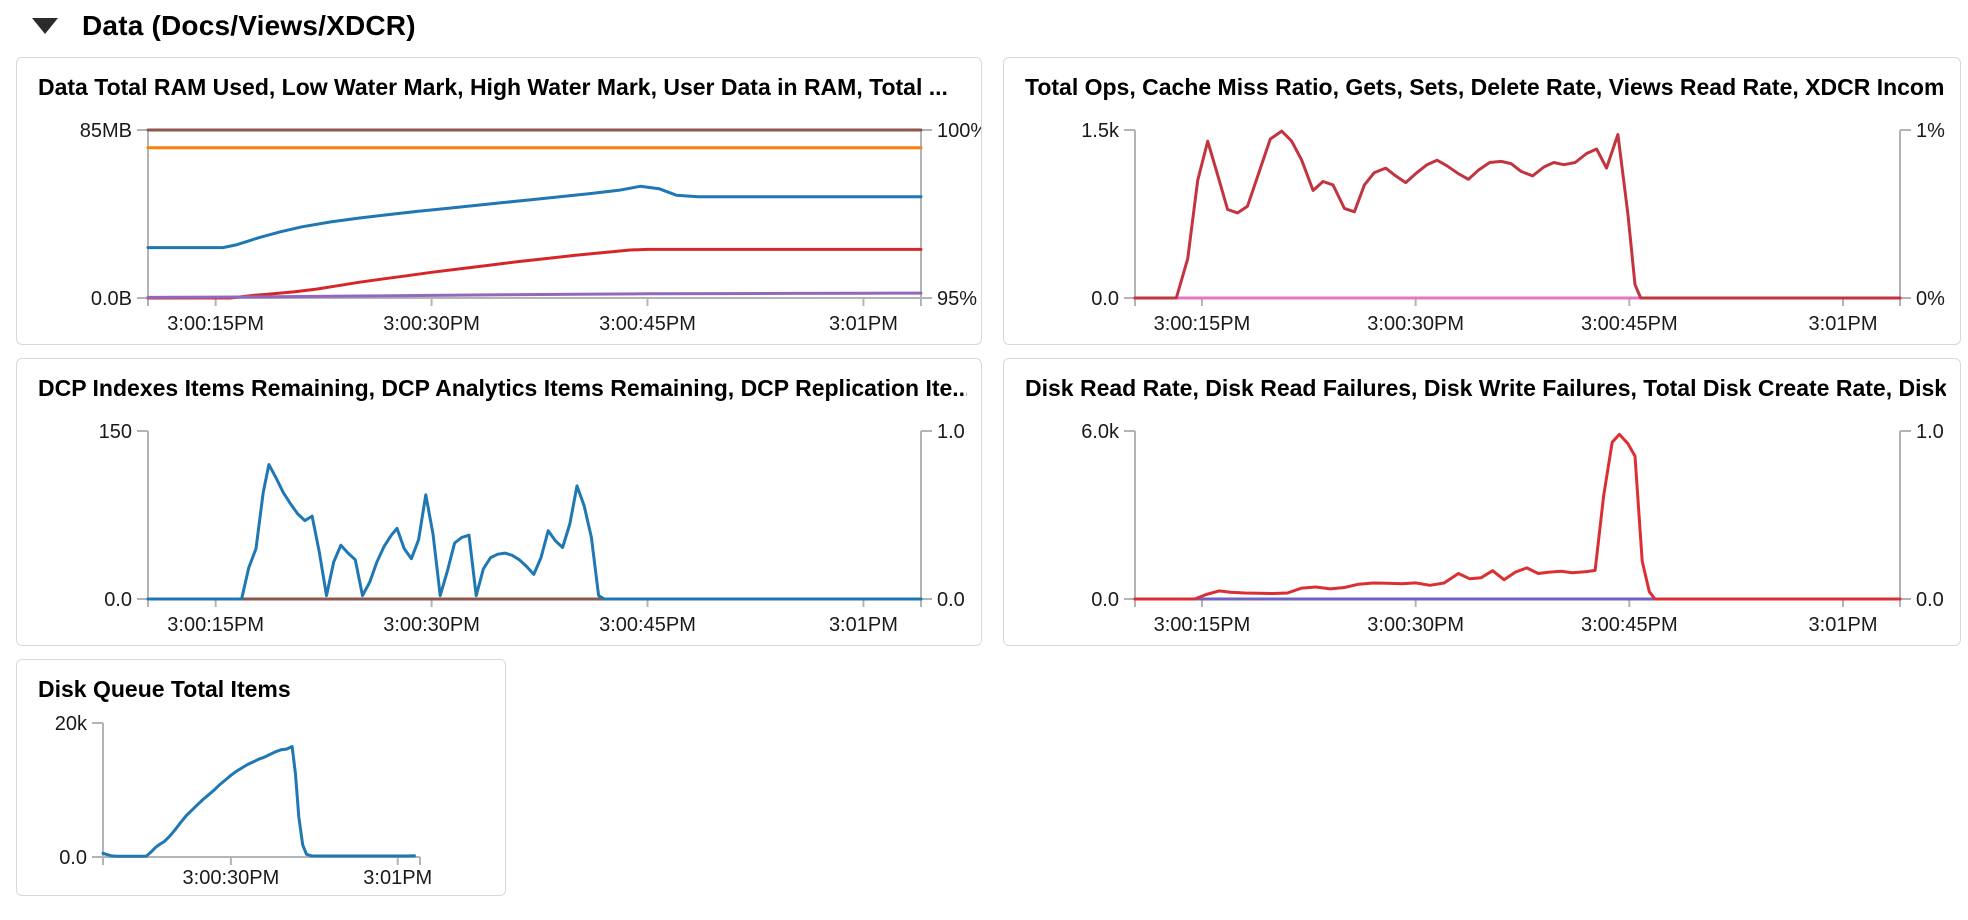 The height and width of the screenshot is (920, 1968). What do you see at coordinates (1930, 131) in the screenshot?
I see `y-axis-right-top-label: 1%` at bounding box center [1930, 131].